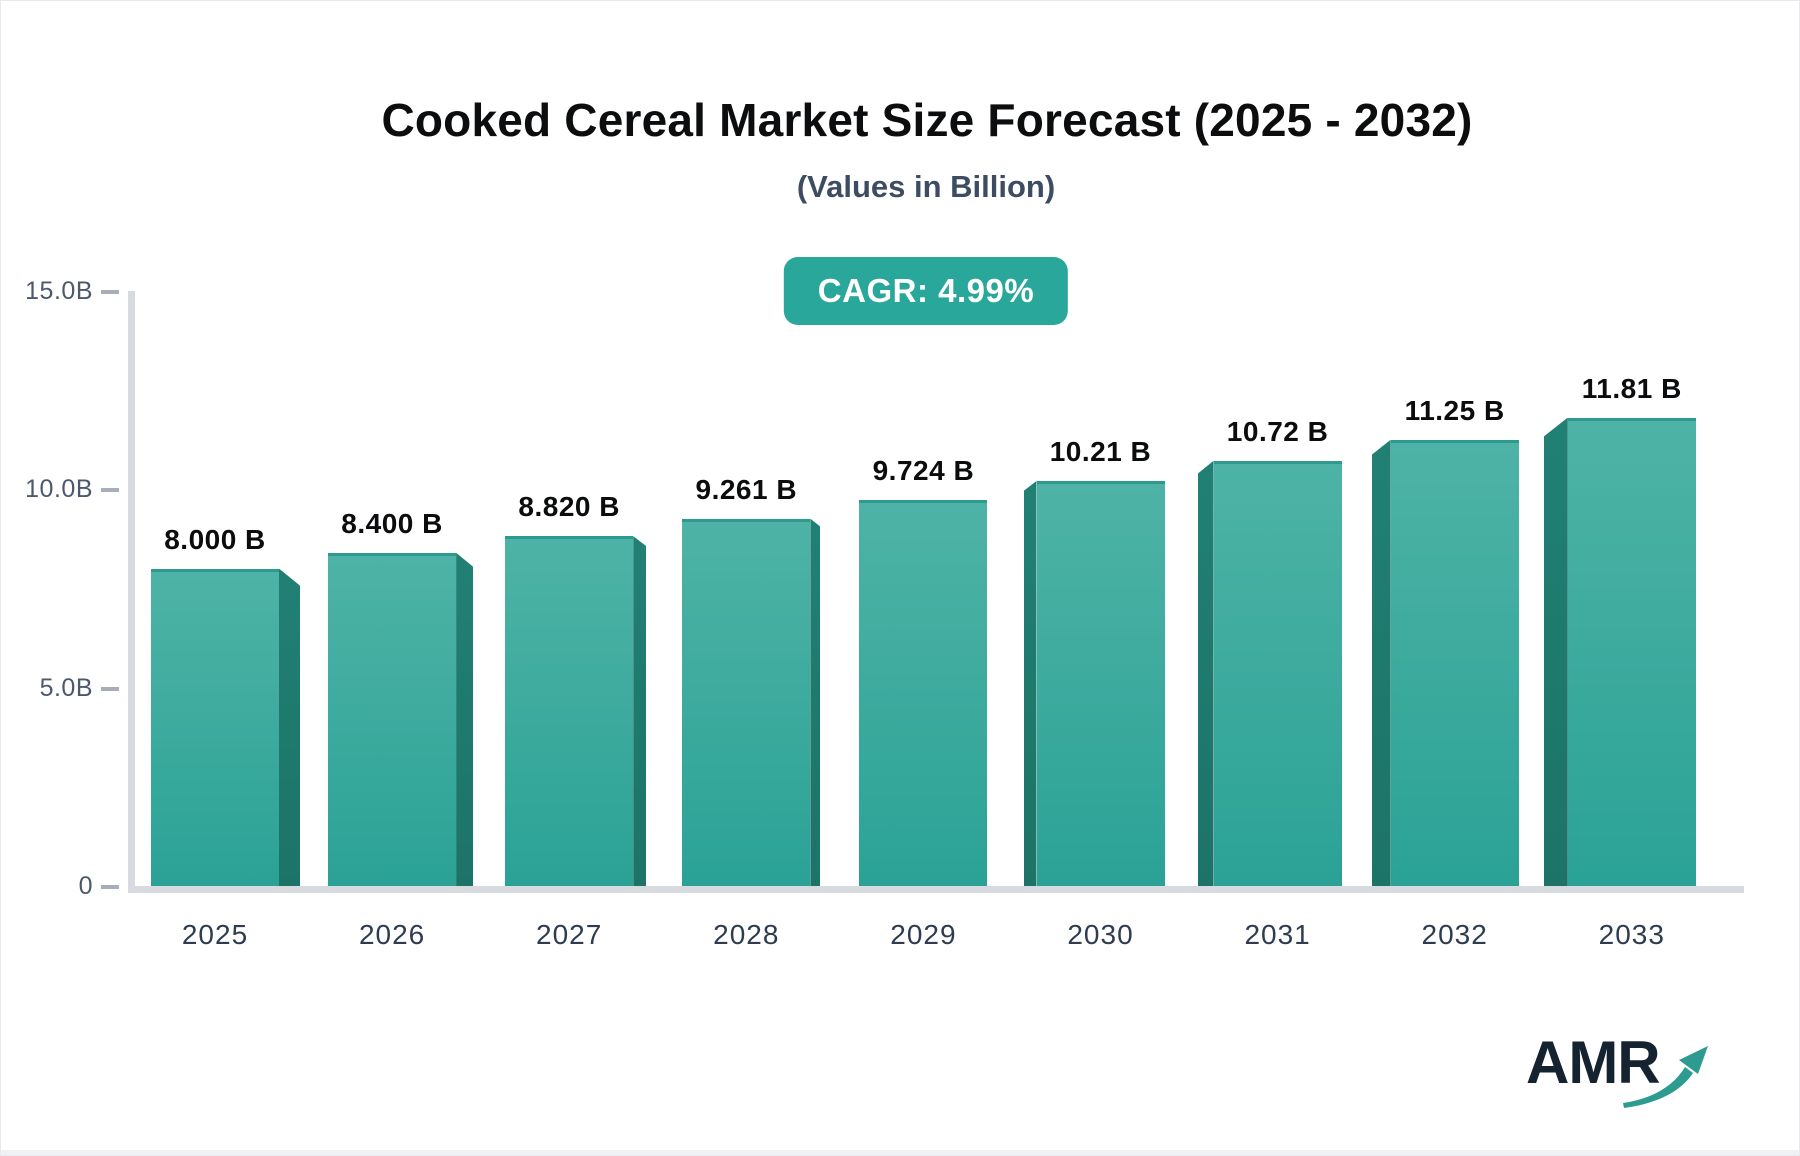 This screenshot has width=1800, height=1156. I want to click on cagr-badge: CAGR: 4.99%, so click(926, 291).